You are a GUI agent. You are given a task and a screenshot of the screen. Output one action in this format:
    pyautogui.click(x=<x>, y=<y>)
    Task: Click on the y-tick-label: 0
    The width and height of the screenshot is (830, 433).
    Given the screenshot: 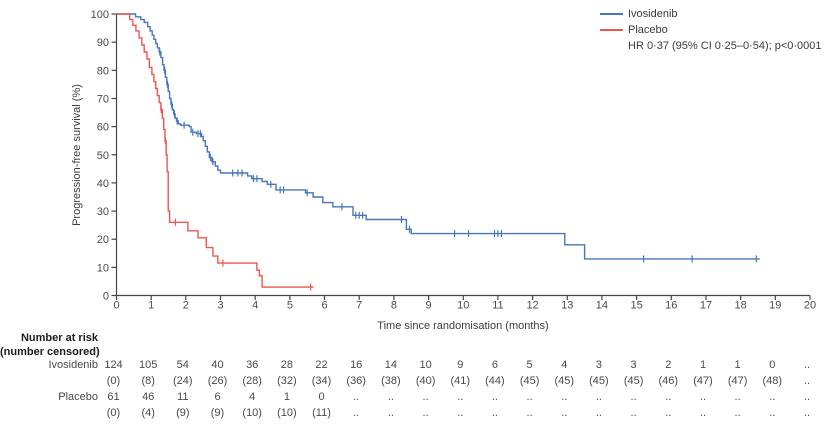 What is the action you would take?
    pyautogui.click(x=106, y=297)
    